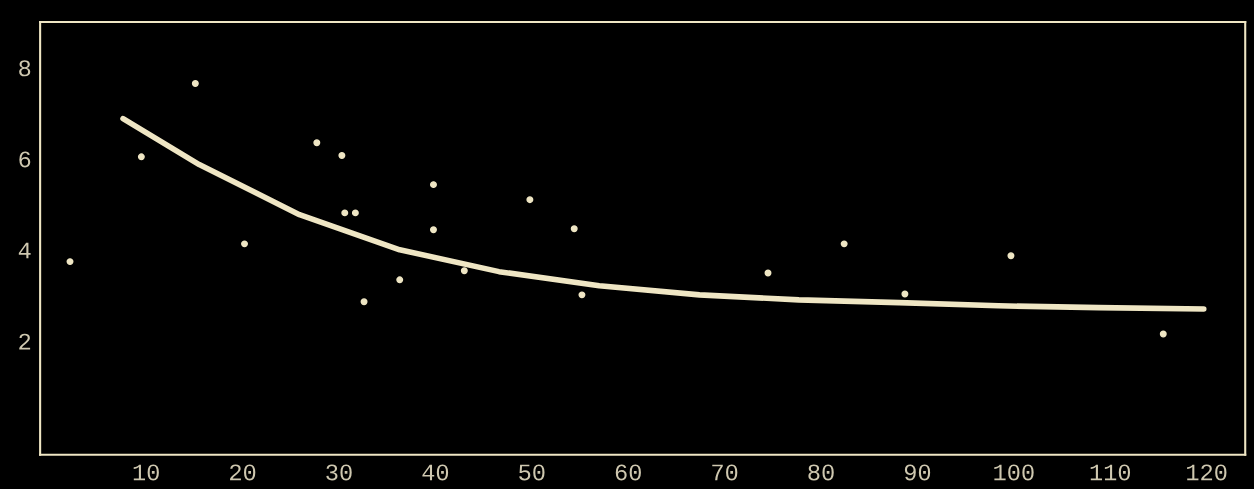 This screenshot has height=489, width=1254. Describe the element at coordinates (1207, 472) in the screenshot. I see `x-tick-label: 120` at that location.